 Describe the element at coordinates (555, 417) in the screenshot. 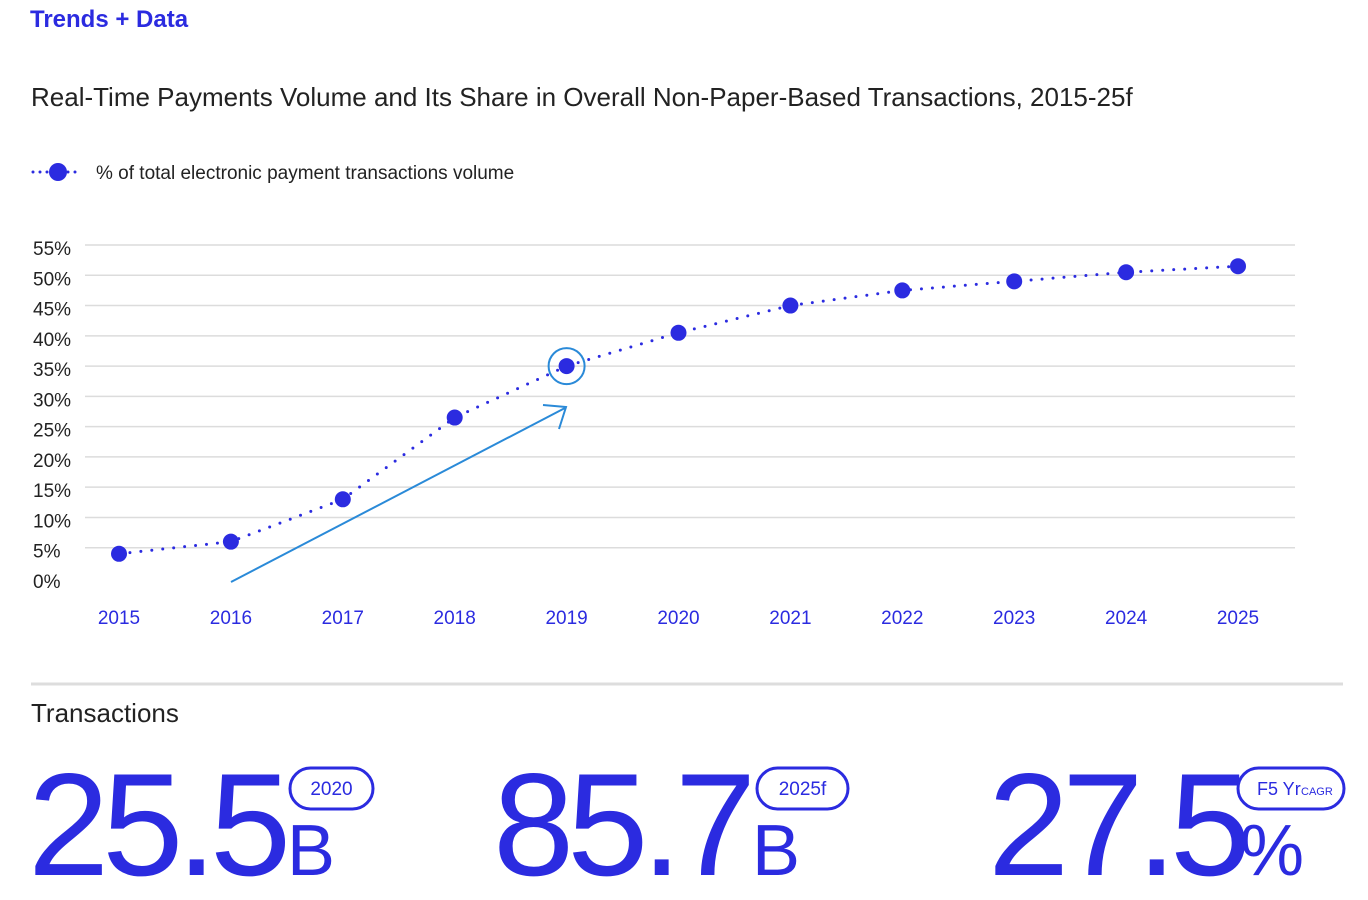

I see `trend-arrowhead` at that location.